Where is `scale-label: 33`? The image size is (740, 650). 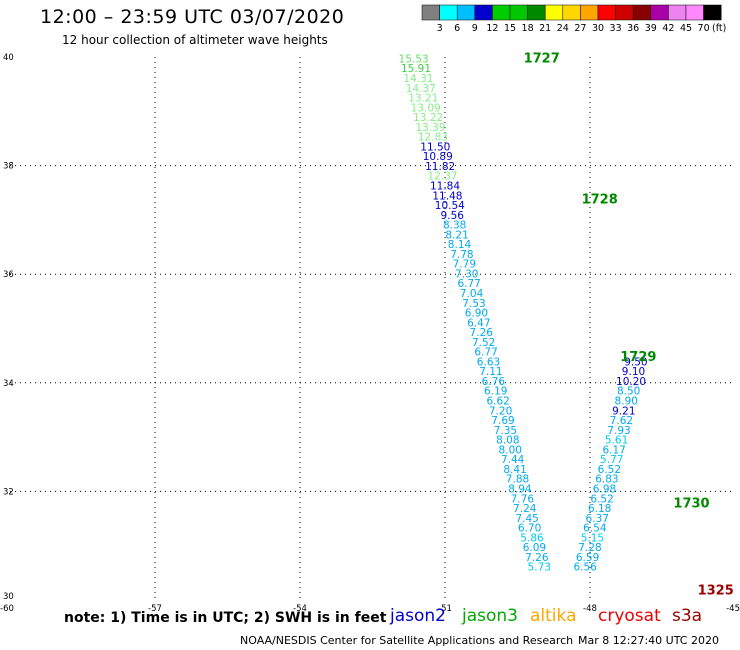 scale-label: 33 is located at coordinates (616, 28).